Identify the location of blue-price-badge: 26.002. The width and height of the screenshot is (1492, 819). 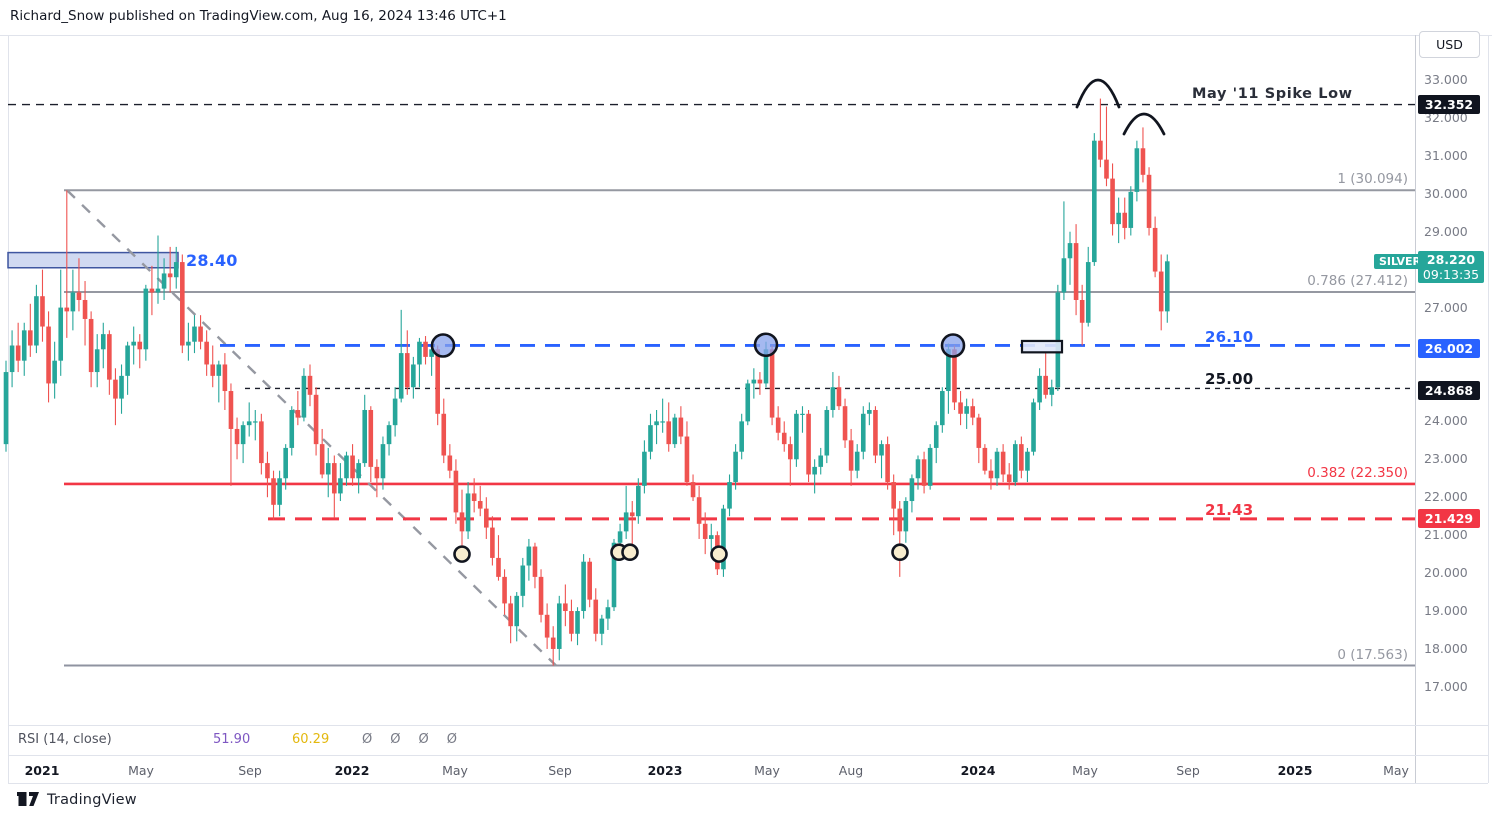
(1449, 348).